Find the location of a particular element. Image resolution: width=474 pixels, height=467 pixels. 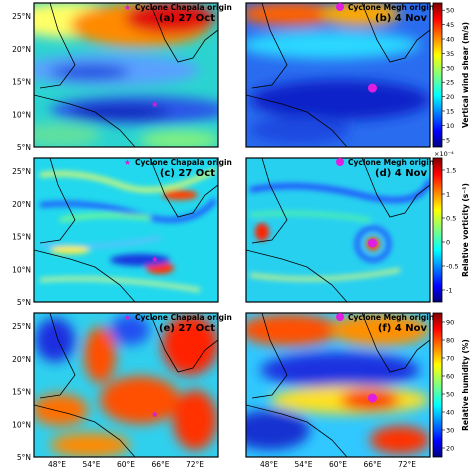

panel-c-tag: (c) 27 Oct is located at coordinates (187, 173).